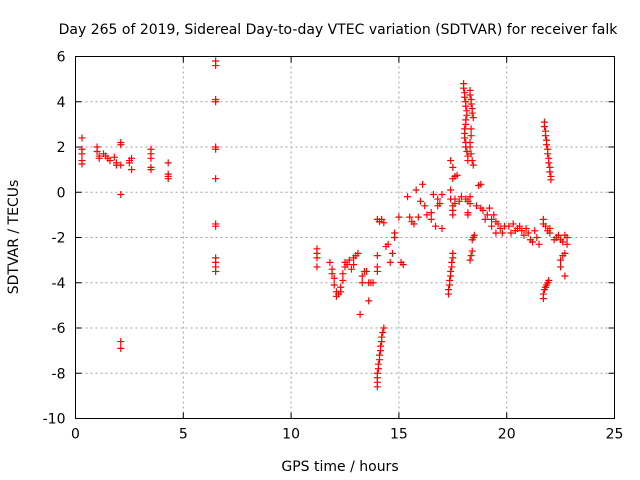  I want to click on y-tick-label: 0, so click(61, 193).